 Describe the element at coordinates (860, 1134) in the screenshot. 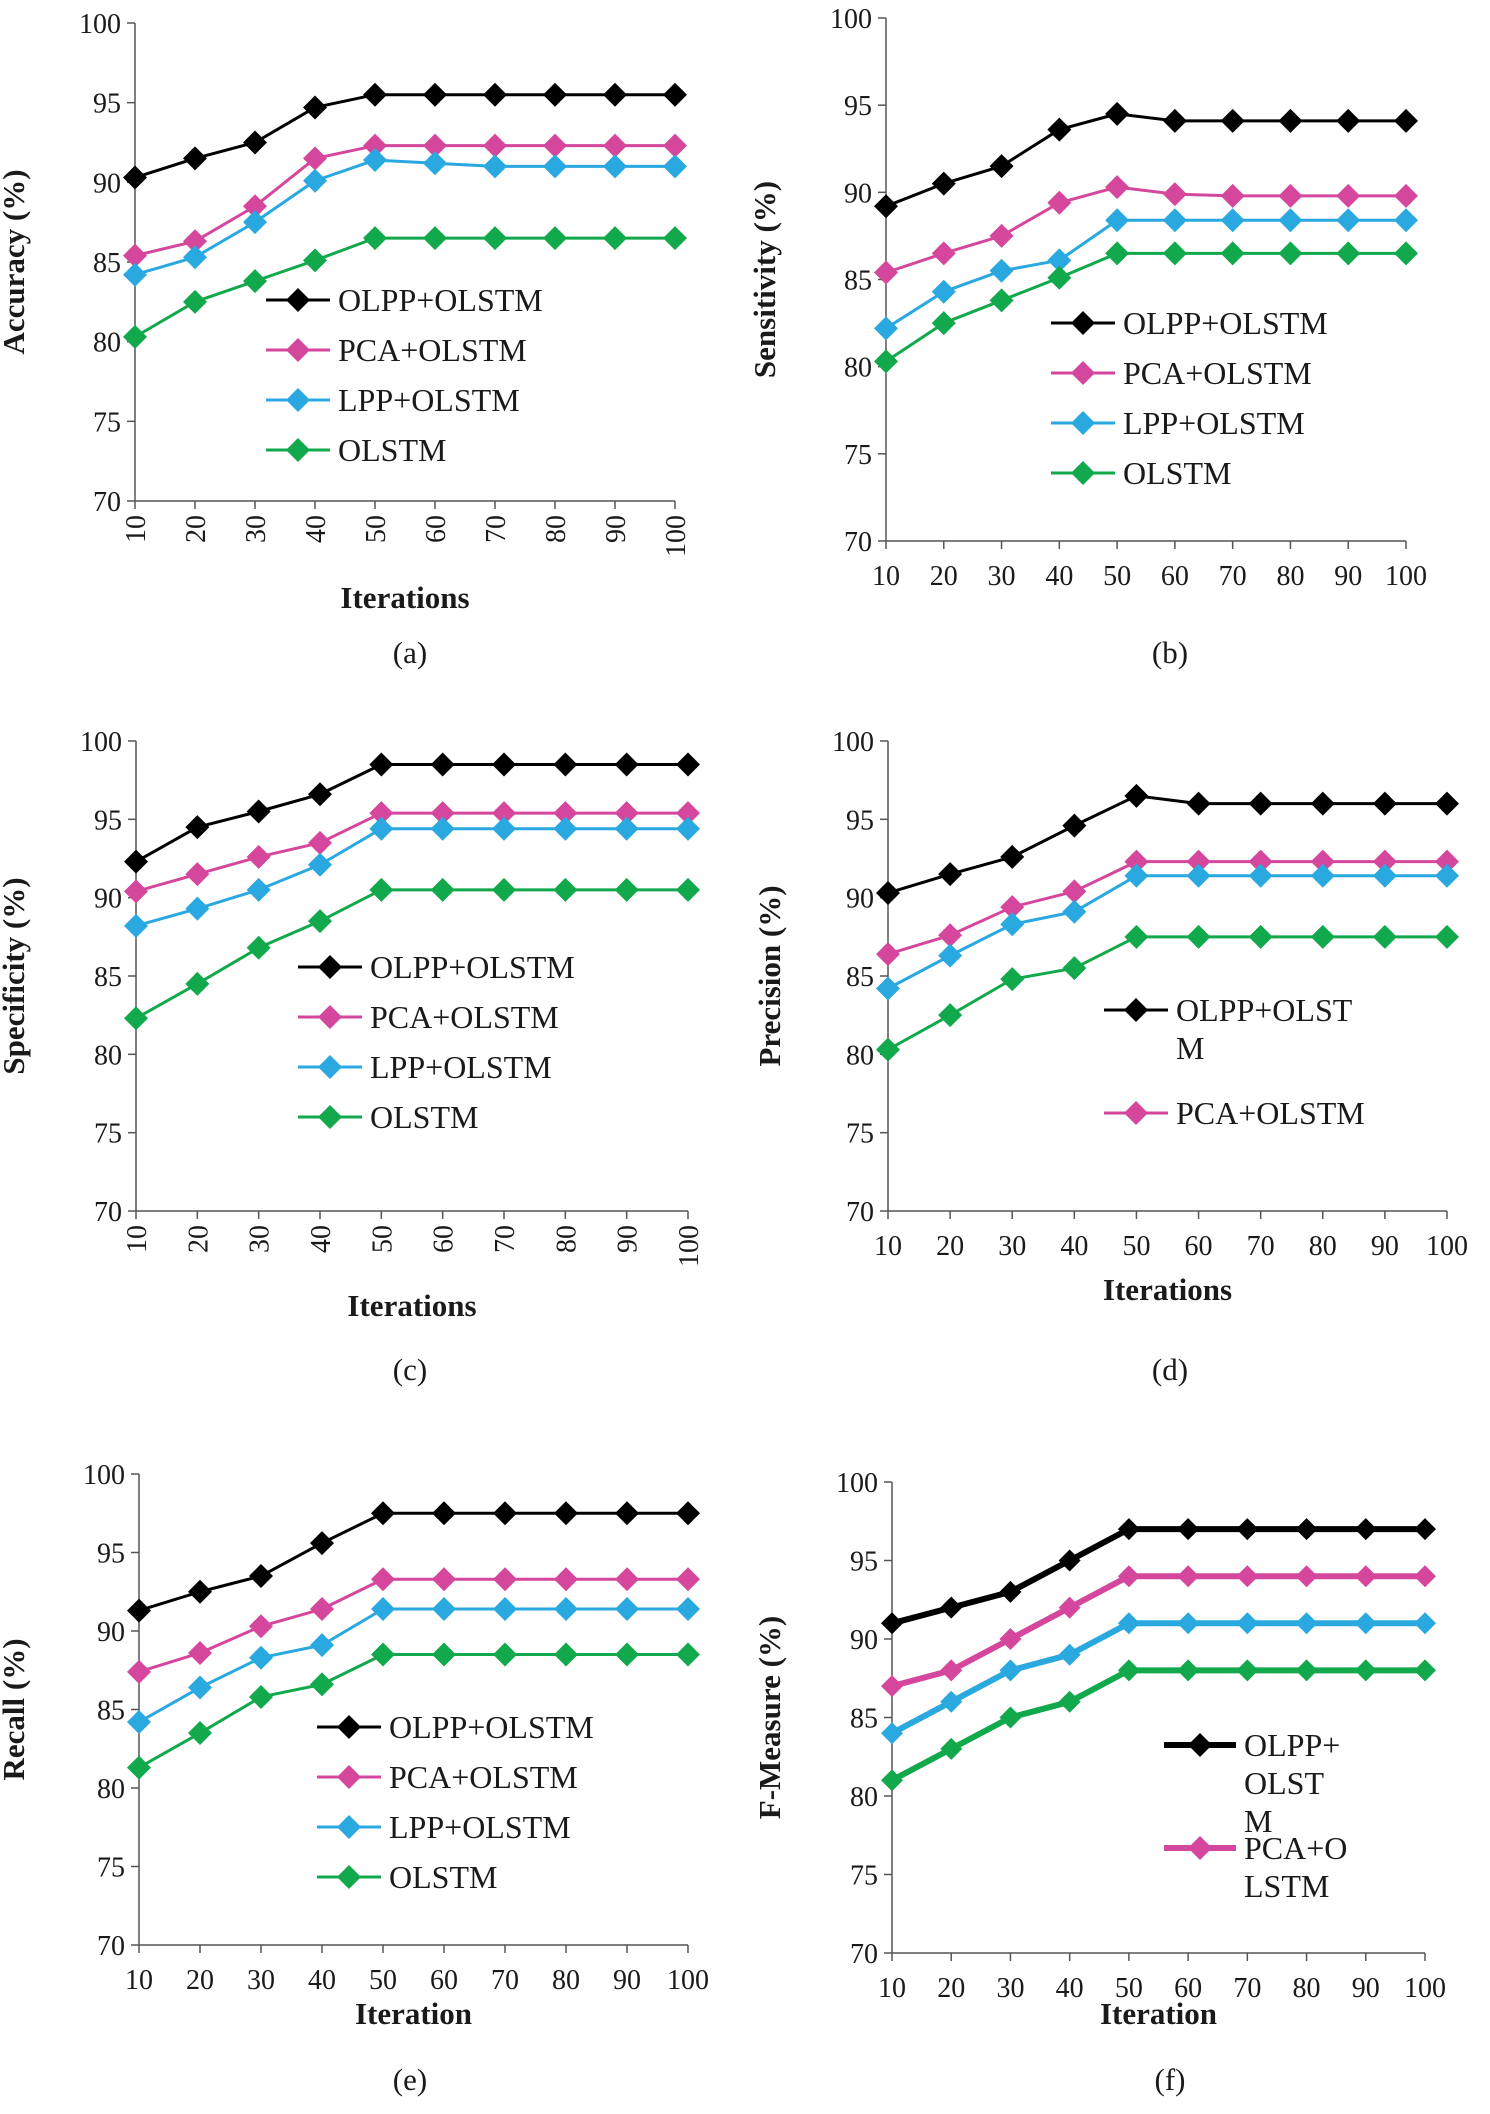

I see `y-tick-label: 75` at that location.